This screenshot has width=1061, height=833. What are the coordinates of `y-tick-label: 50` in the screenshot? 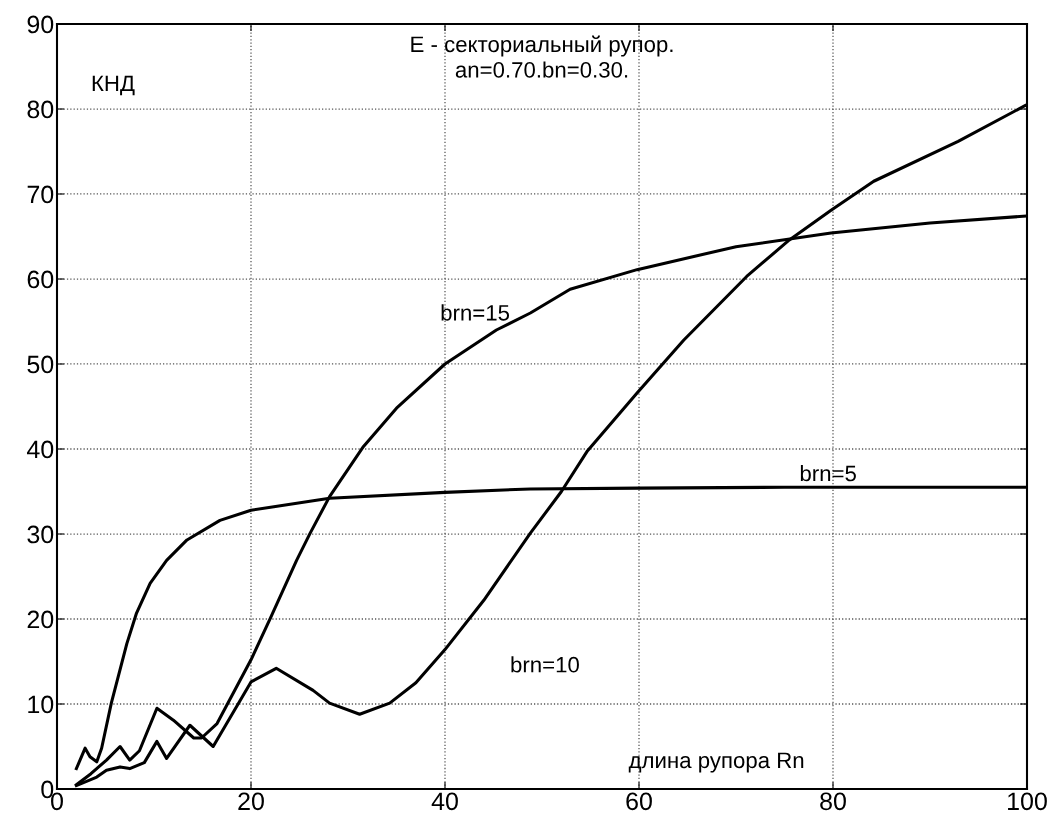 It's located at (40, 364).